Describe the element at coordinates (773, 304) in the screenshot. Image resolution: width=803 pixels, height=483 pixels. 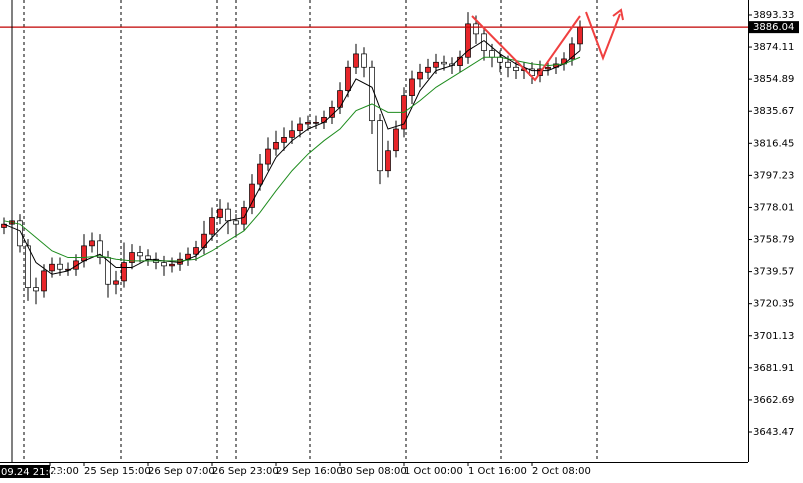
I see `y-tick-label: 3720.35` at that location.